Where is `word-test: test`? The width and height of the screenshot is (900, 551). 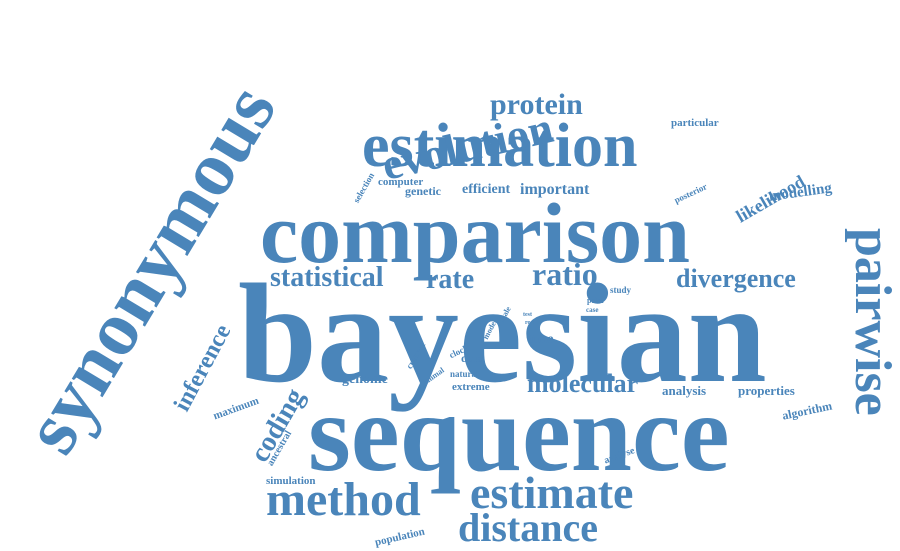 word-test: test is located at coordinates (527, 315).